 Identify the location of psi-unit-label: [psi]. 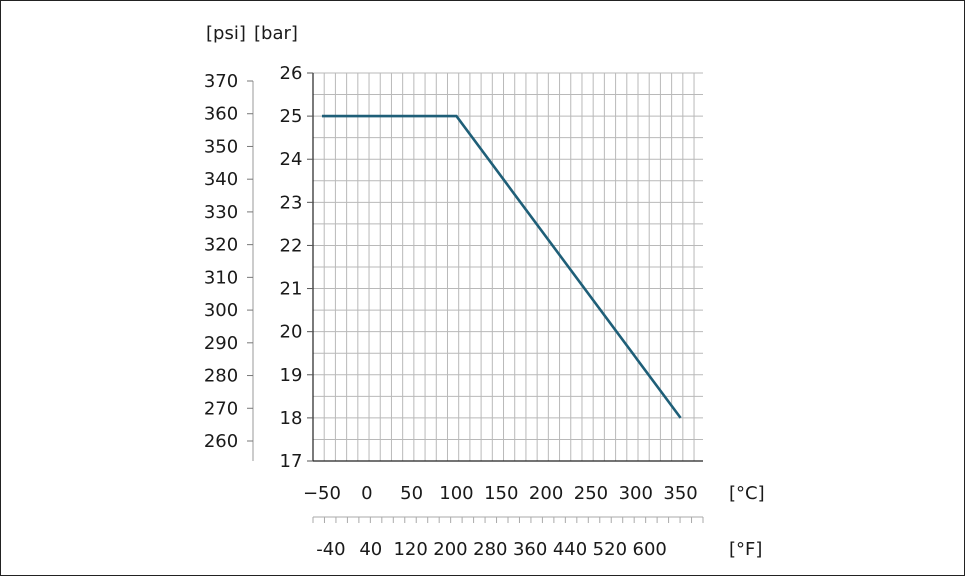
(226, 33).